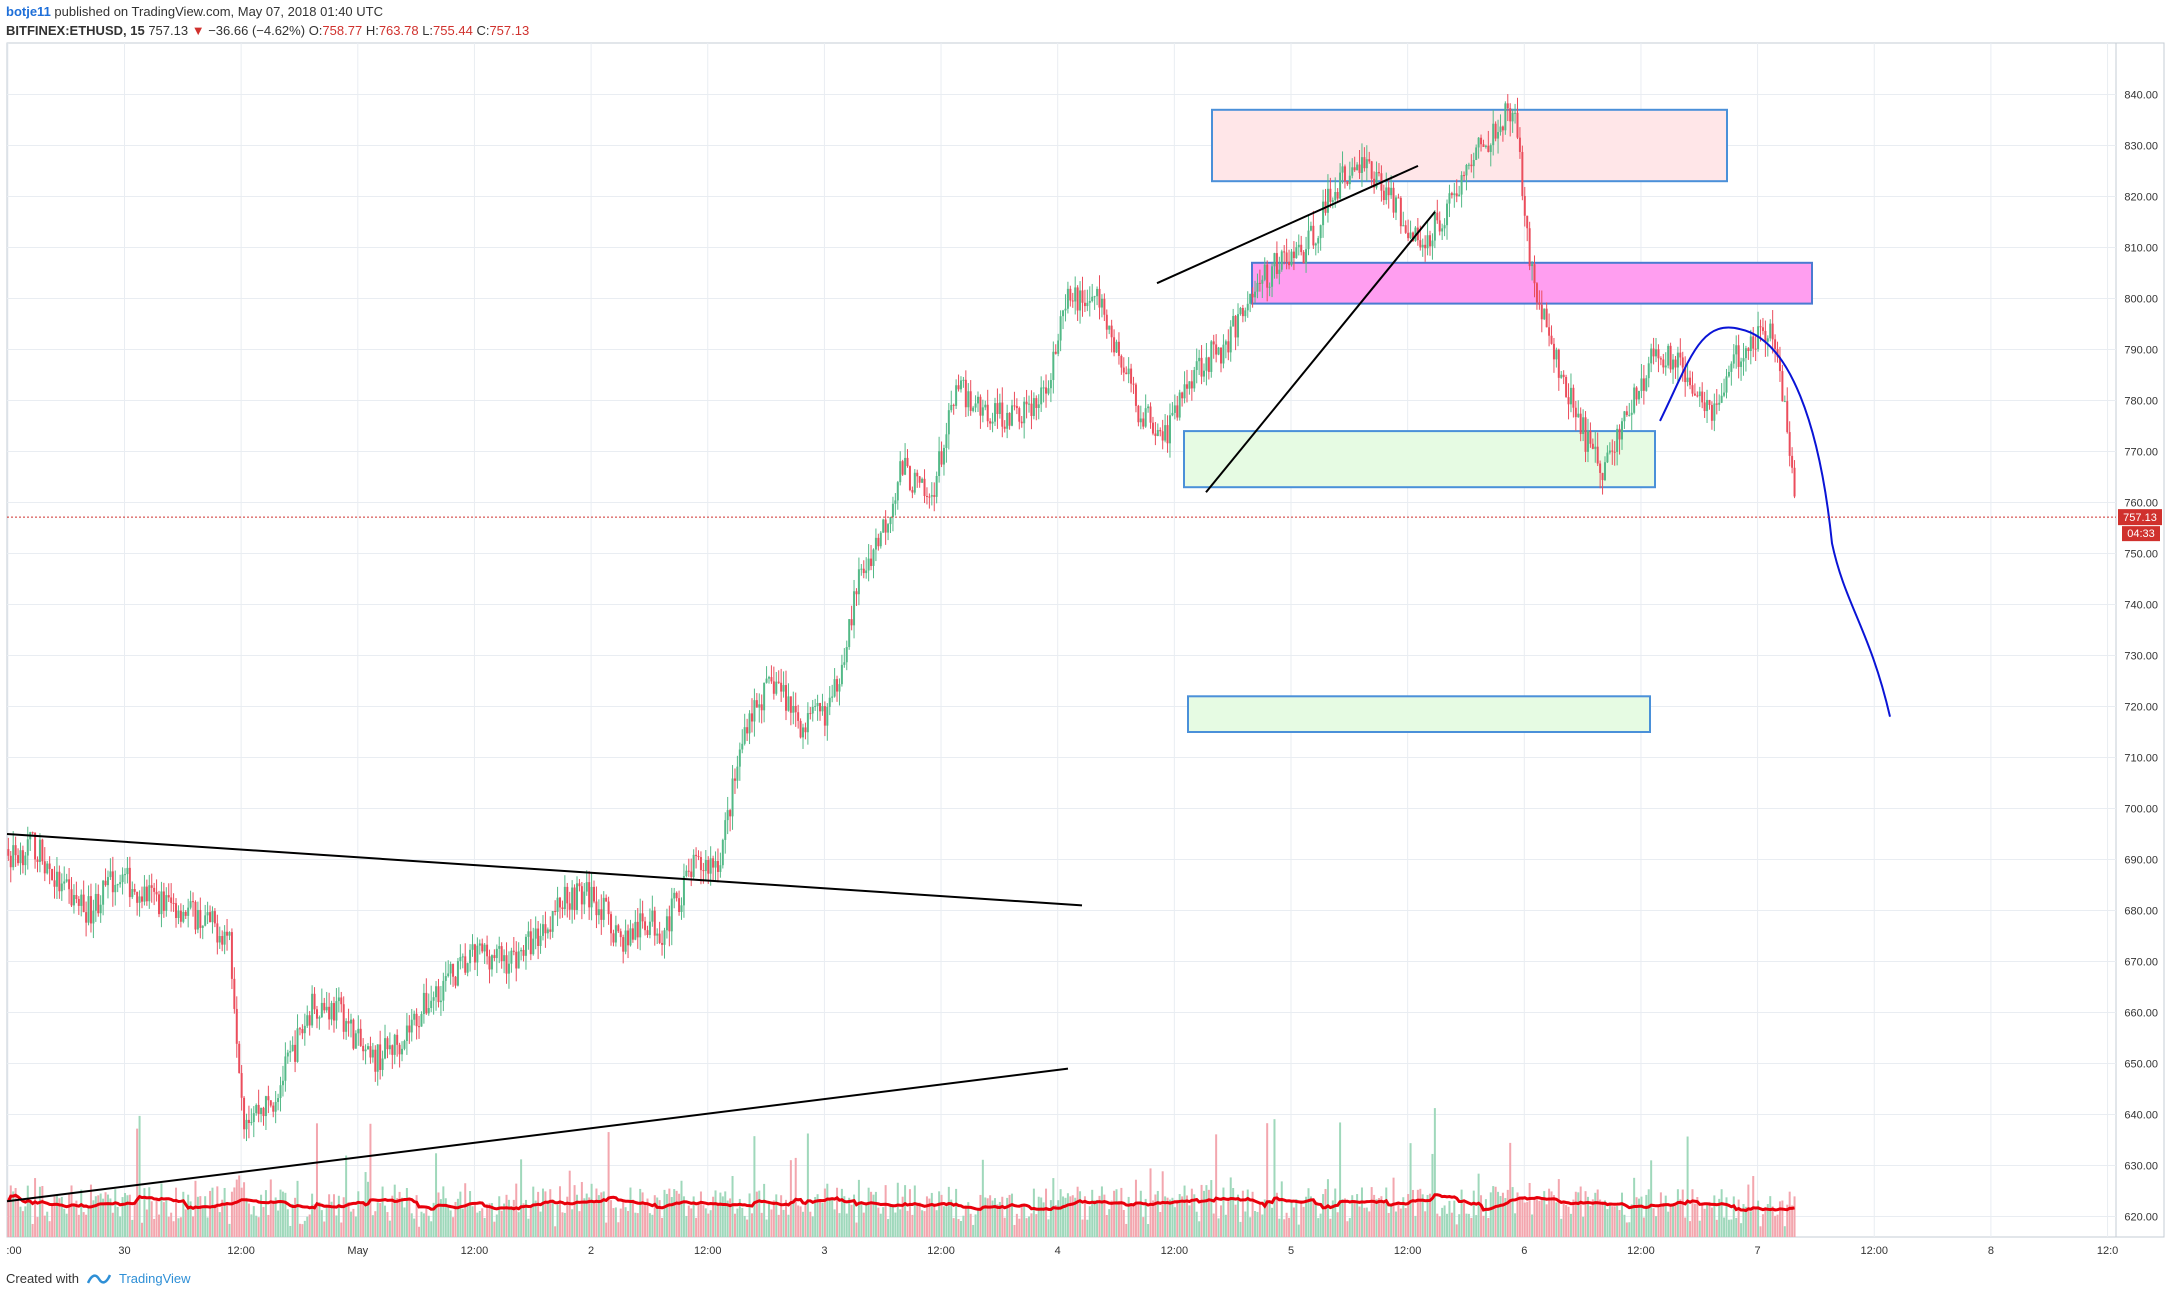 This screenshot has height=1294, width=2168. I want to click on tradingview-brand: TradingView, so click(154, 1278).